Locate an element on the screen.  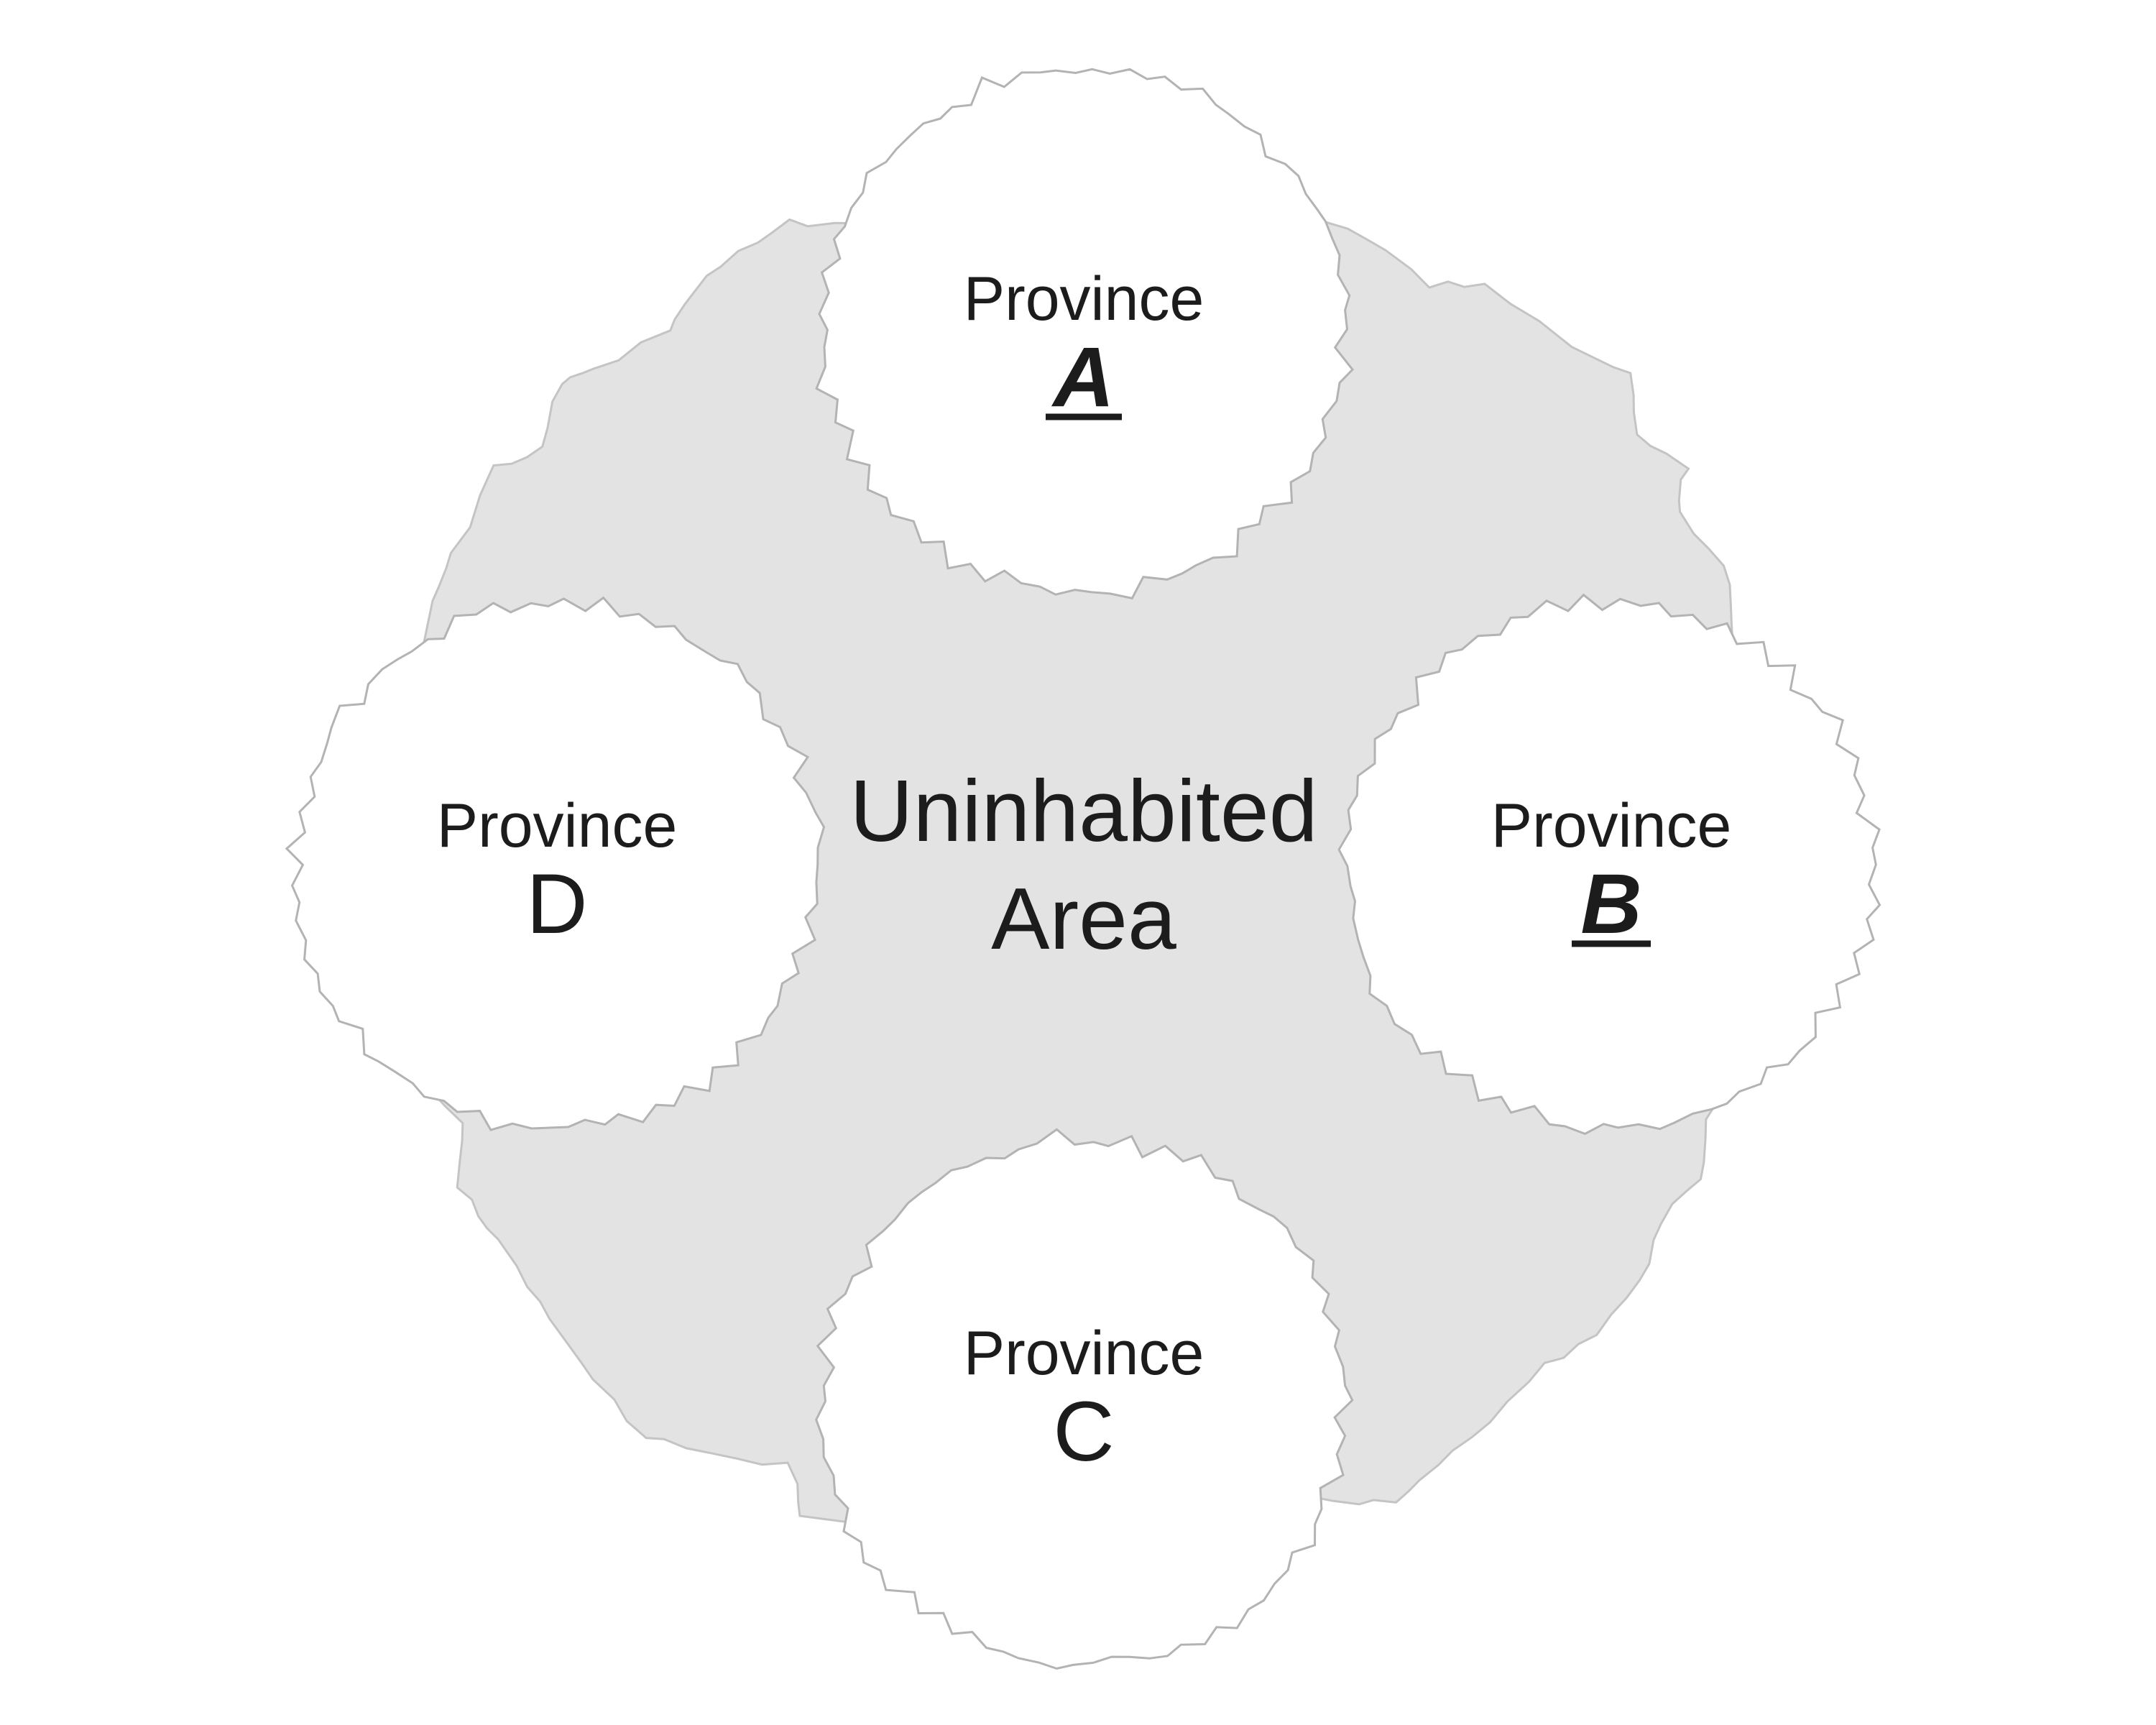
province-c-label: Province is located at coordinates (1084, 1353).